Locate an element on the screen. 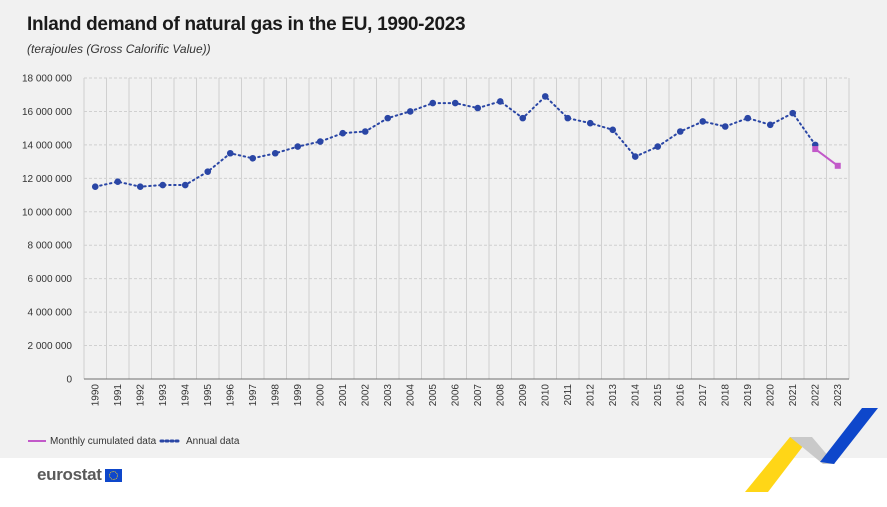 The width and height of the screenshot is (887, 507). eurostat-logo: eurostat is located at coordinates (79, 475).